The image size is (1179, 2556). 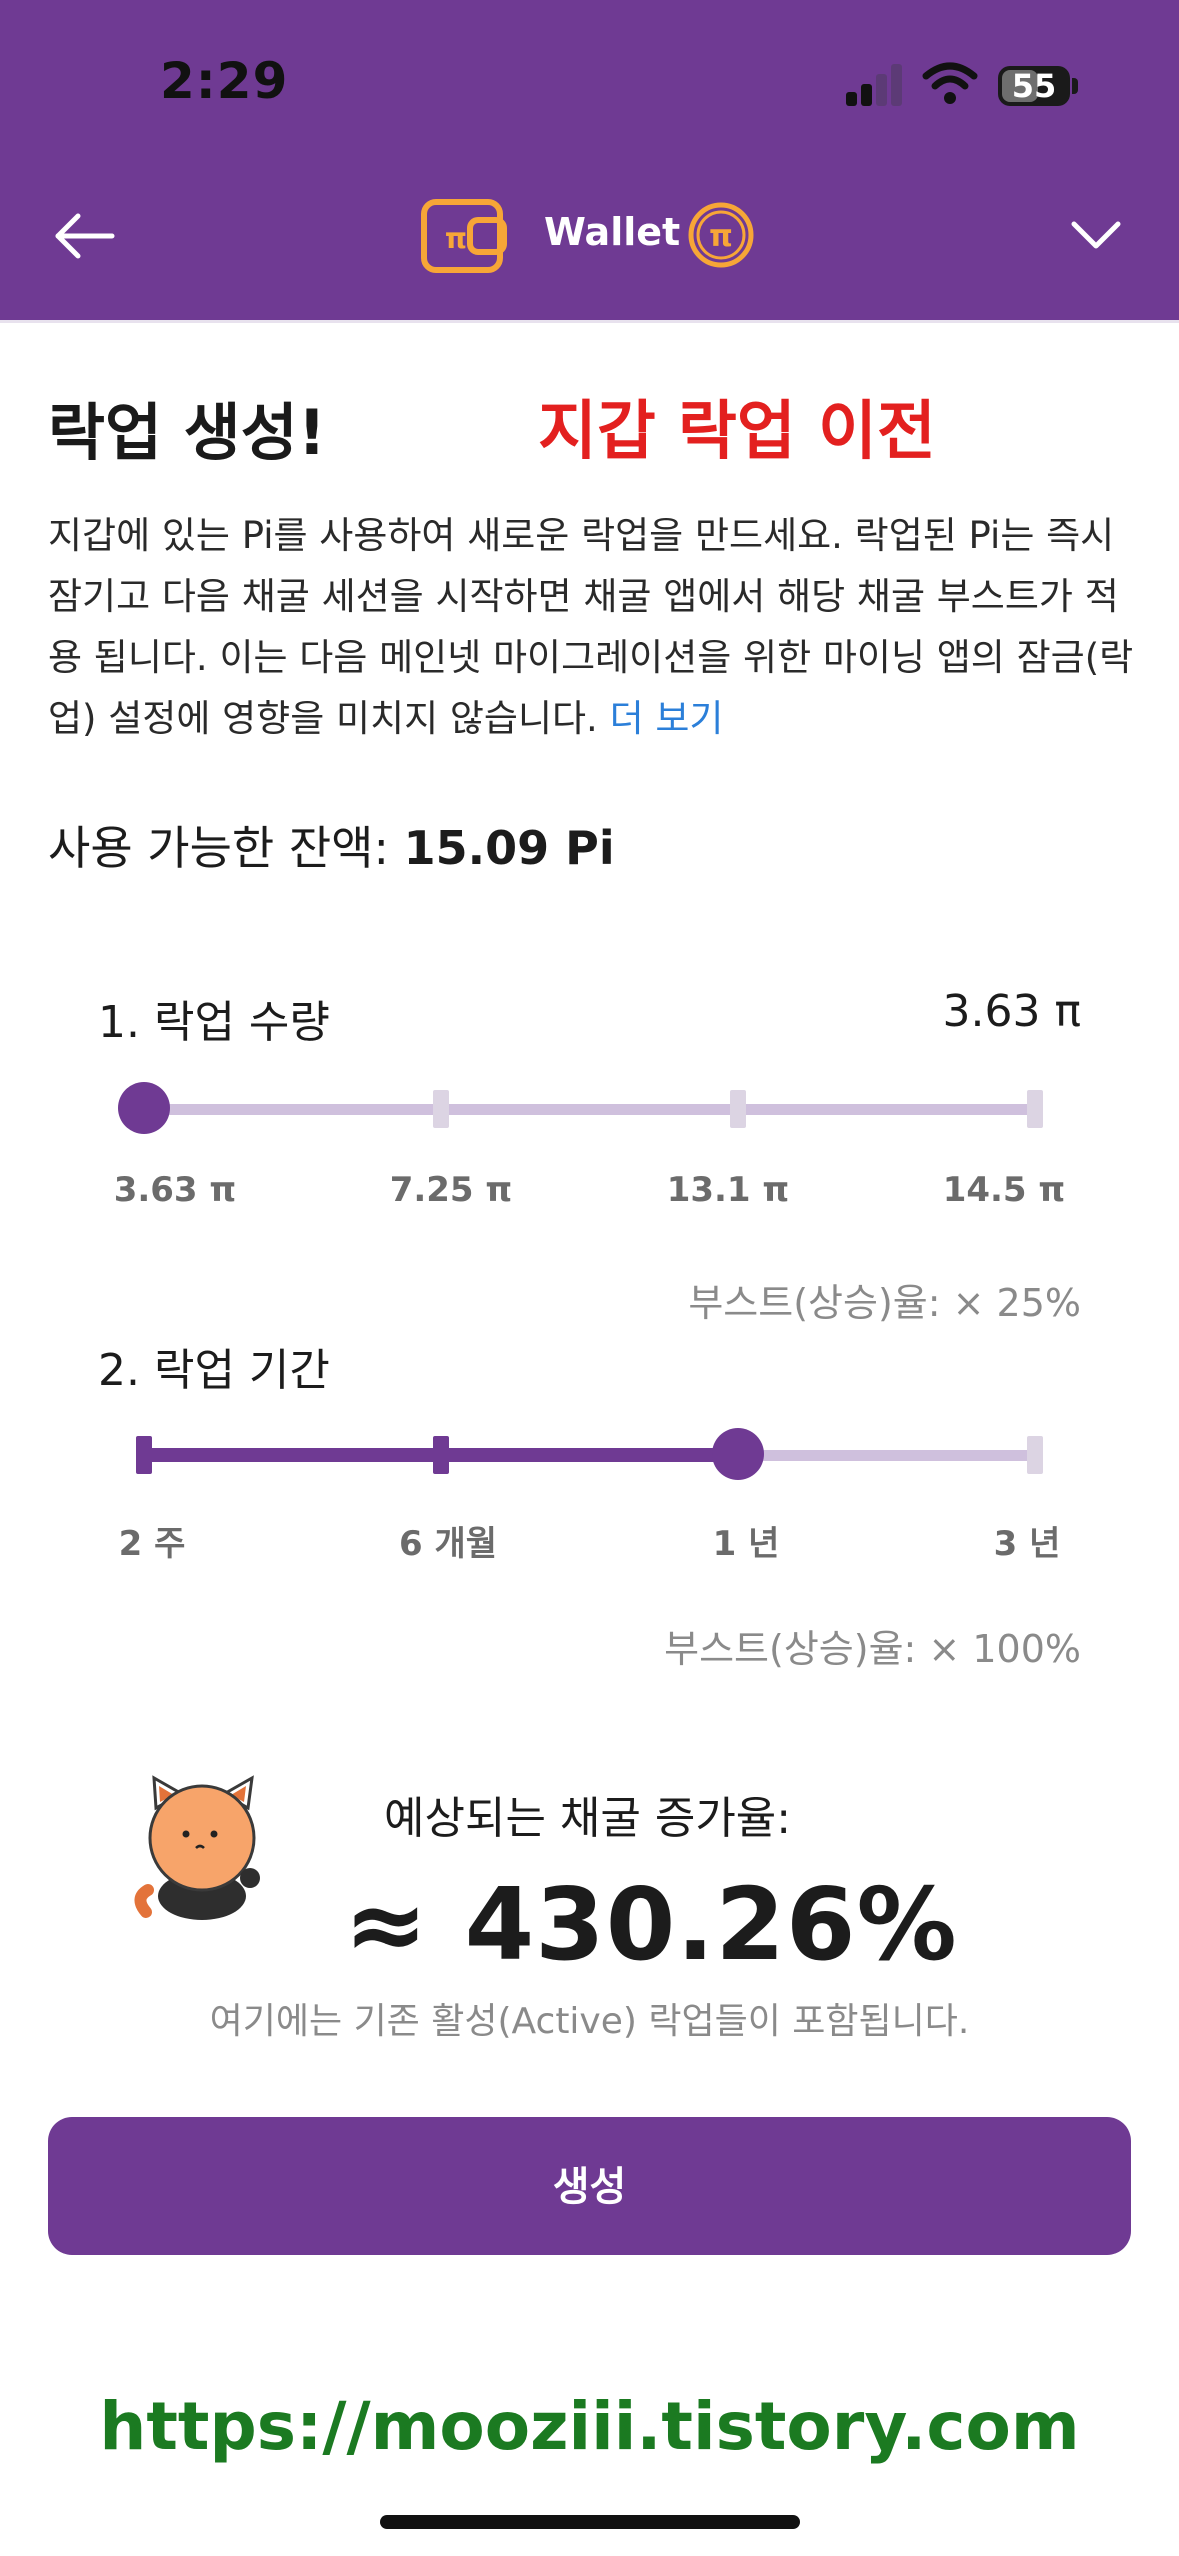 I want to click on period-boost-rate: 부스트(상승)율: × 100%, so click(x=872, y=1649).